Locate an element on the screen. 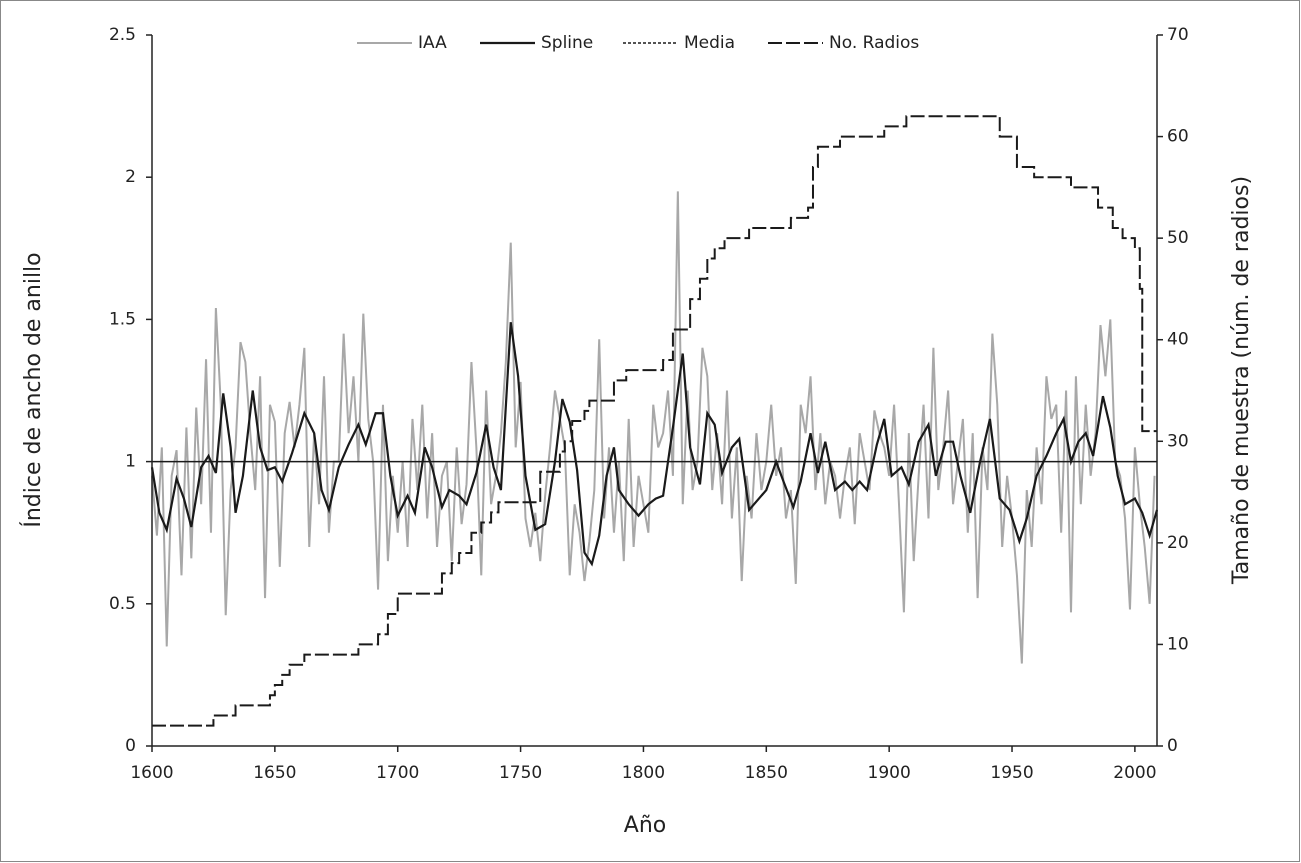 The image size is (1301, 863). y2-tick-label: 30 is located at coordinates (1178, 441).